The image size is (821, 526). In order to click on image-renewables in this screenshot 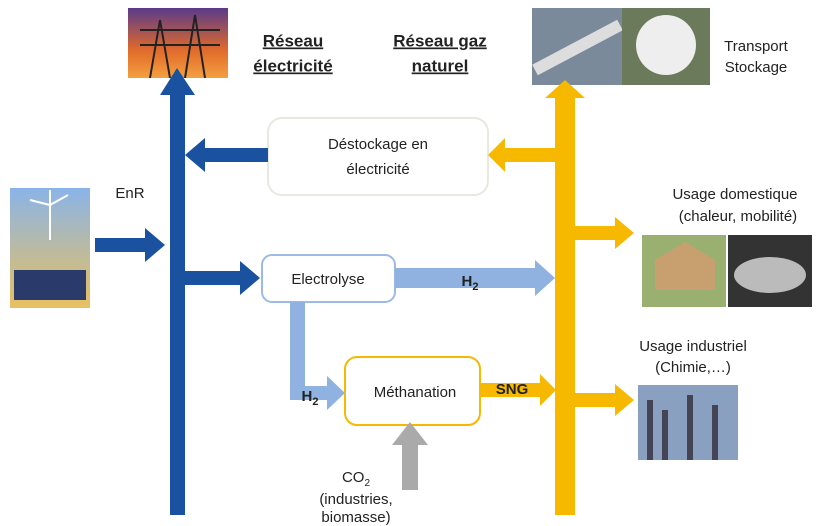, I will do `click(50, 248)`.